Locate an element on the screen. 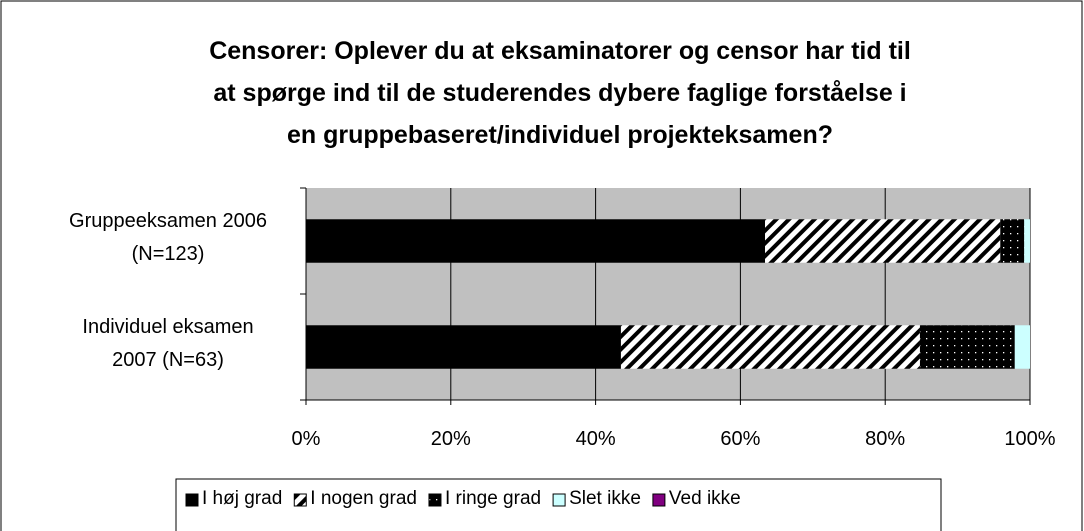 This screenshot has height=531, width=1084. x-tick-label: 40% is located at coordinates (595, 439).